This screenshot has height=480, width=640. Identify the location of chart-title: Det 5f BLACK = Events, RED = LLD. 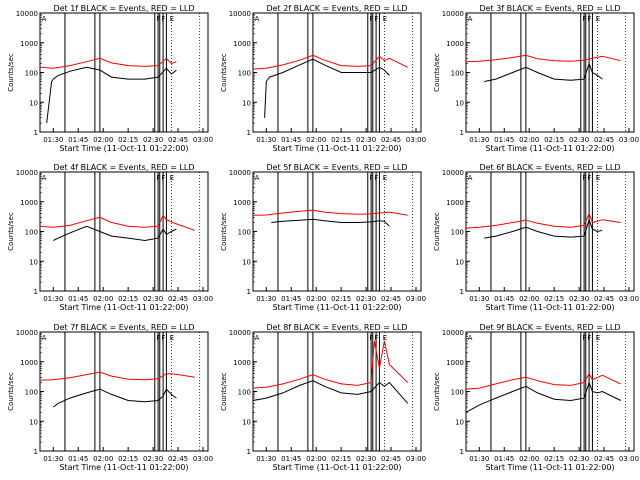
(336, 167).